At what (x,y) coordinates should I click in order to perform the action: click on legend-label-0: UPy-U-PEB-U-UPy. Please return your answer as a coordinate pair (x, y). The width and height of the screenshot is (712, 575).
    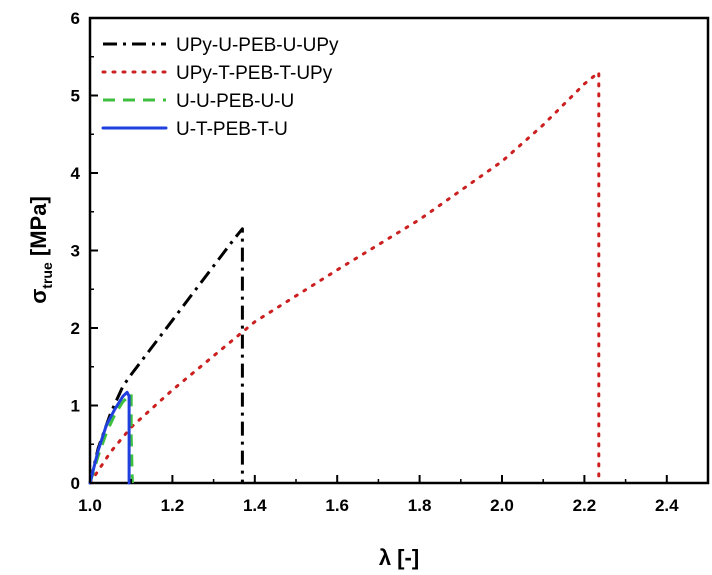
    Looking at the image, I should click on (257, 45).